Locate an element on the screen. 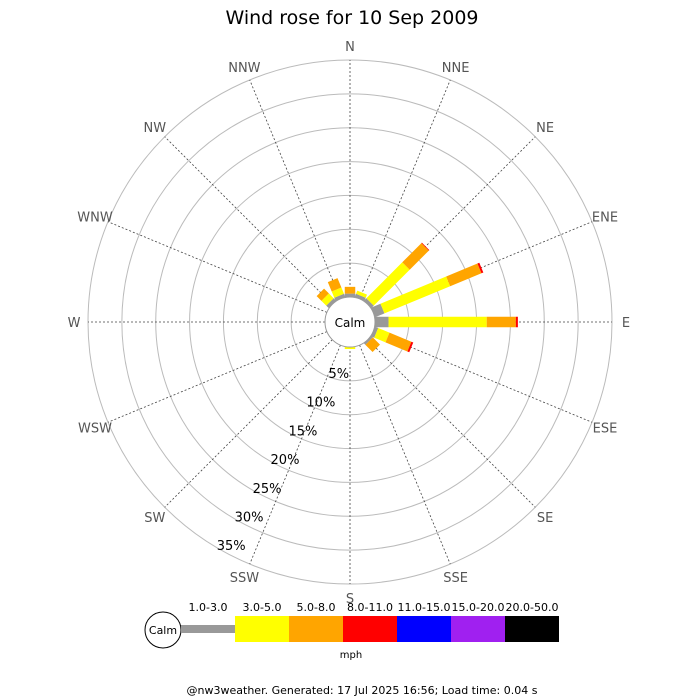 Image resolution: width=700 pixels, height=700 pixels. spoke-ssw is located at coordinates (295, 454).